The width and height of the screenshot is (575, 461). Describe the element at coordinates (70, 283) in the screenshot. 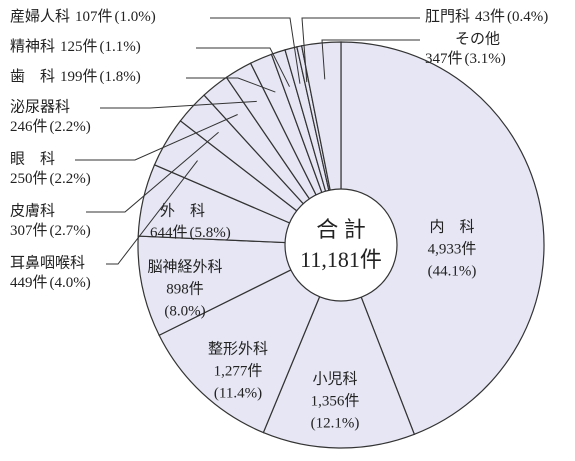

I see `slice-percent: (4.0%)` at that location.